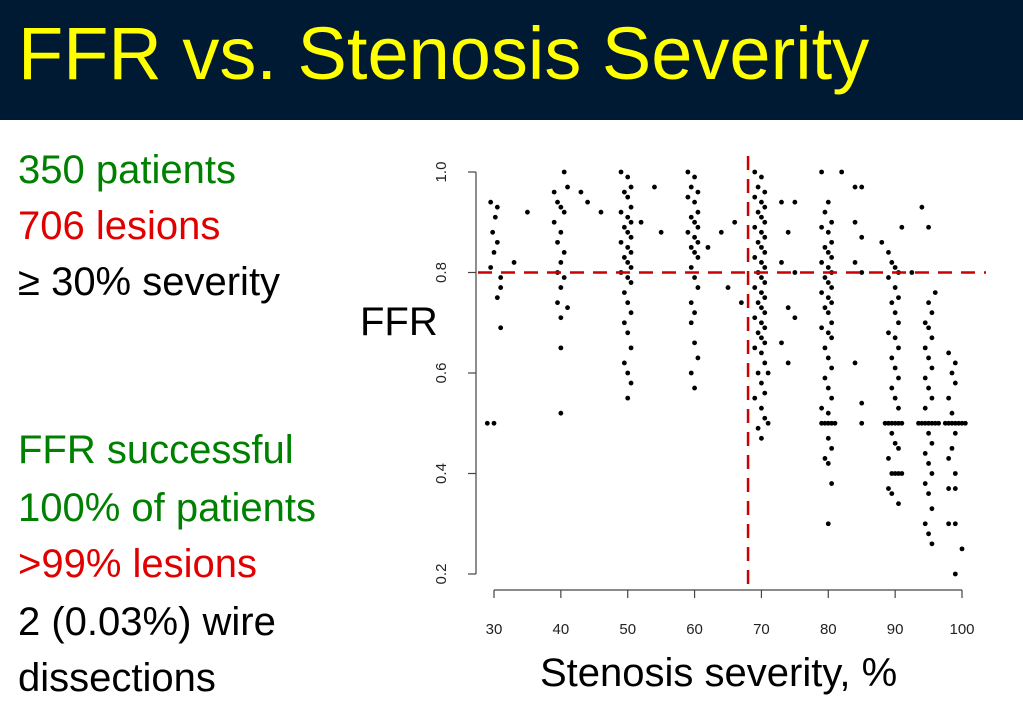  What do you see at coordinates (627, 629) in the screenshot?
I see `x-tick-label: 50` at bounding box center [627, 629].